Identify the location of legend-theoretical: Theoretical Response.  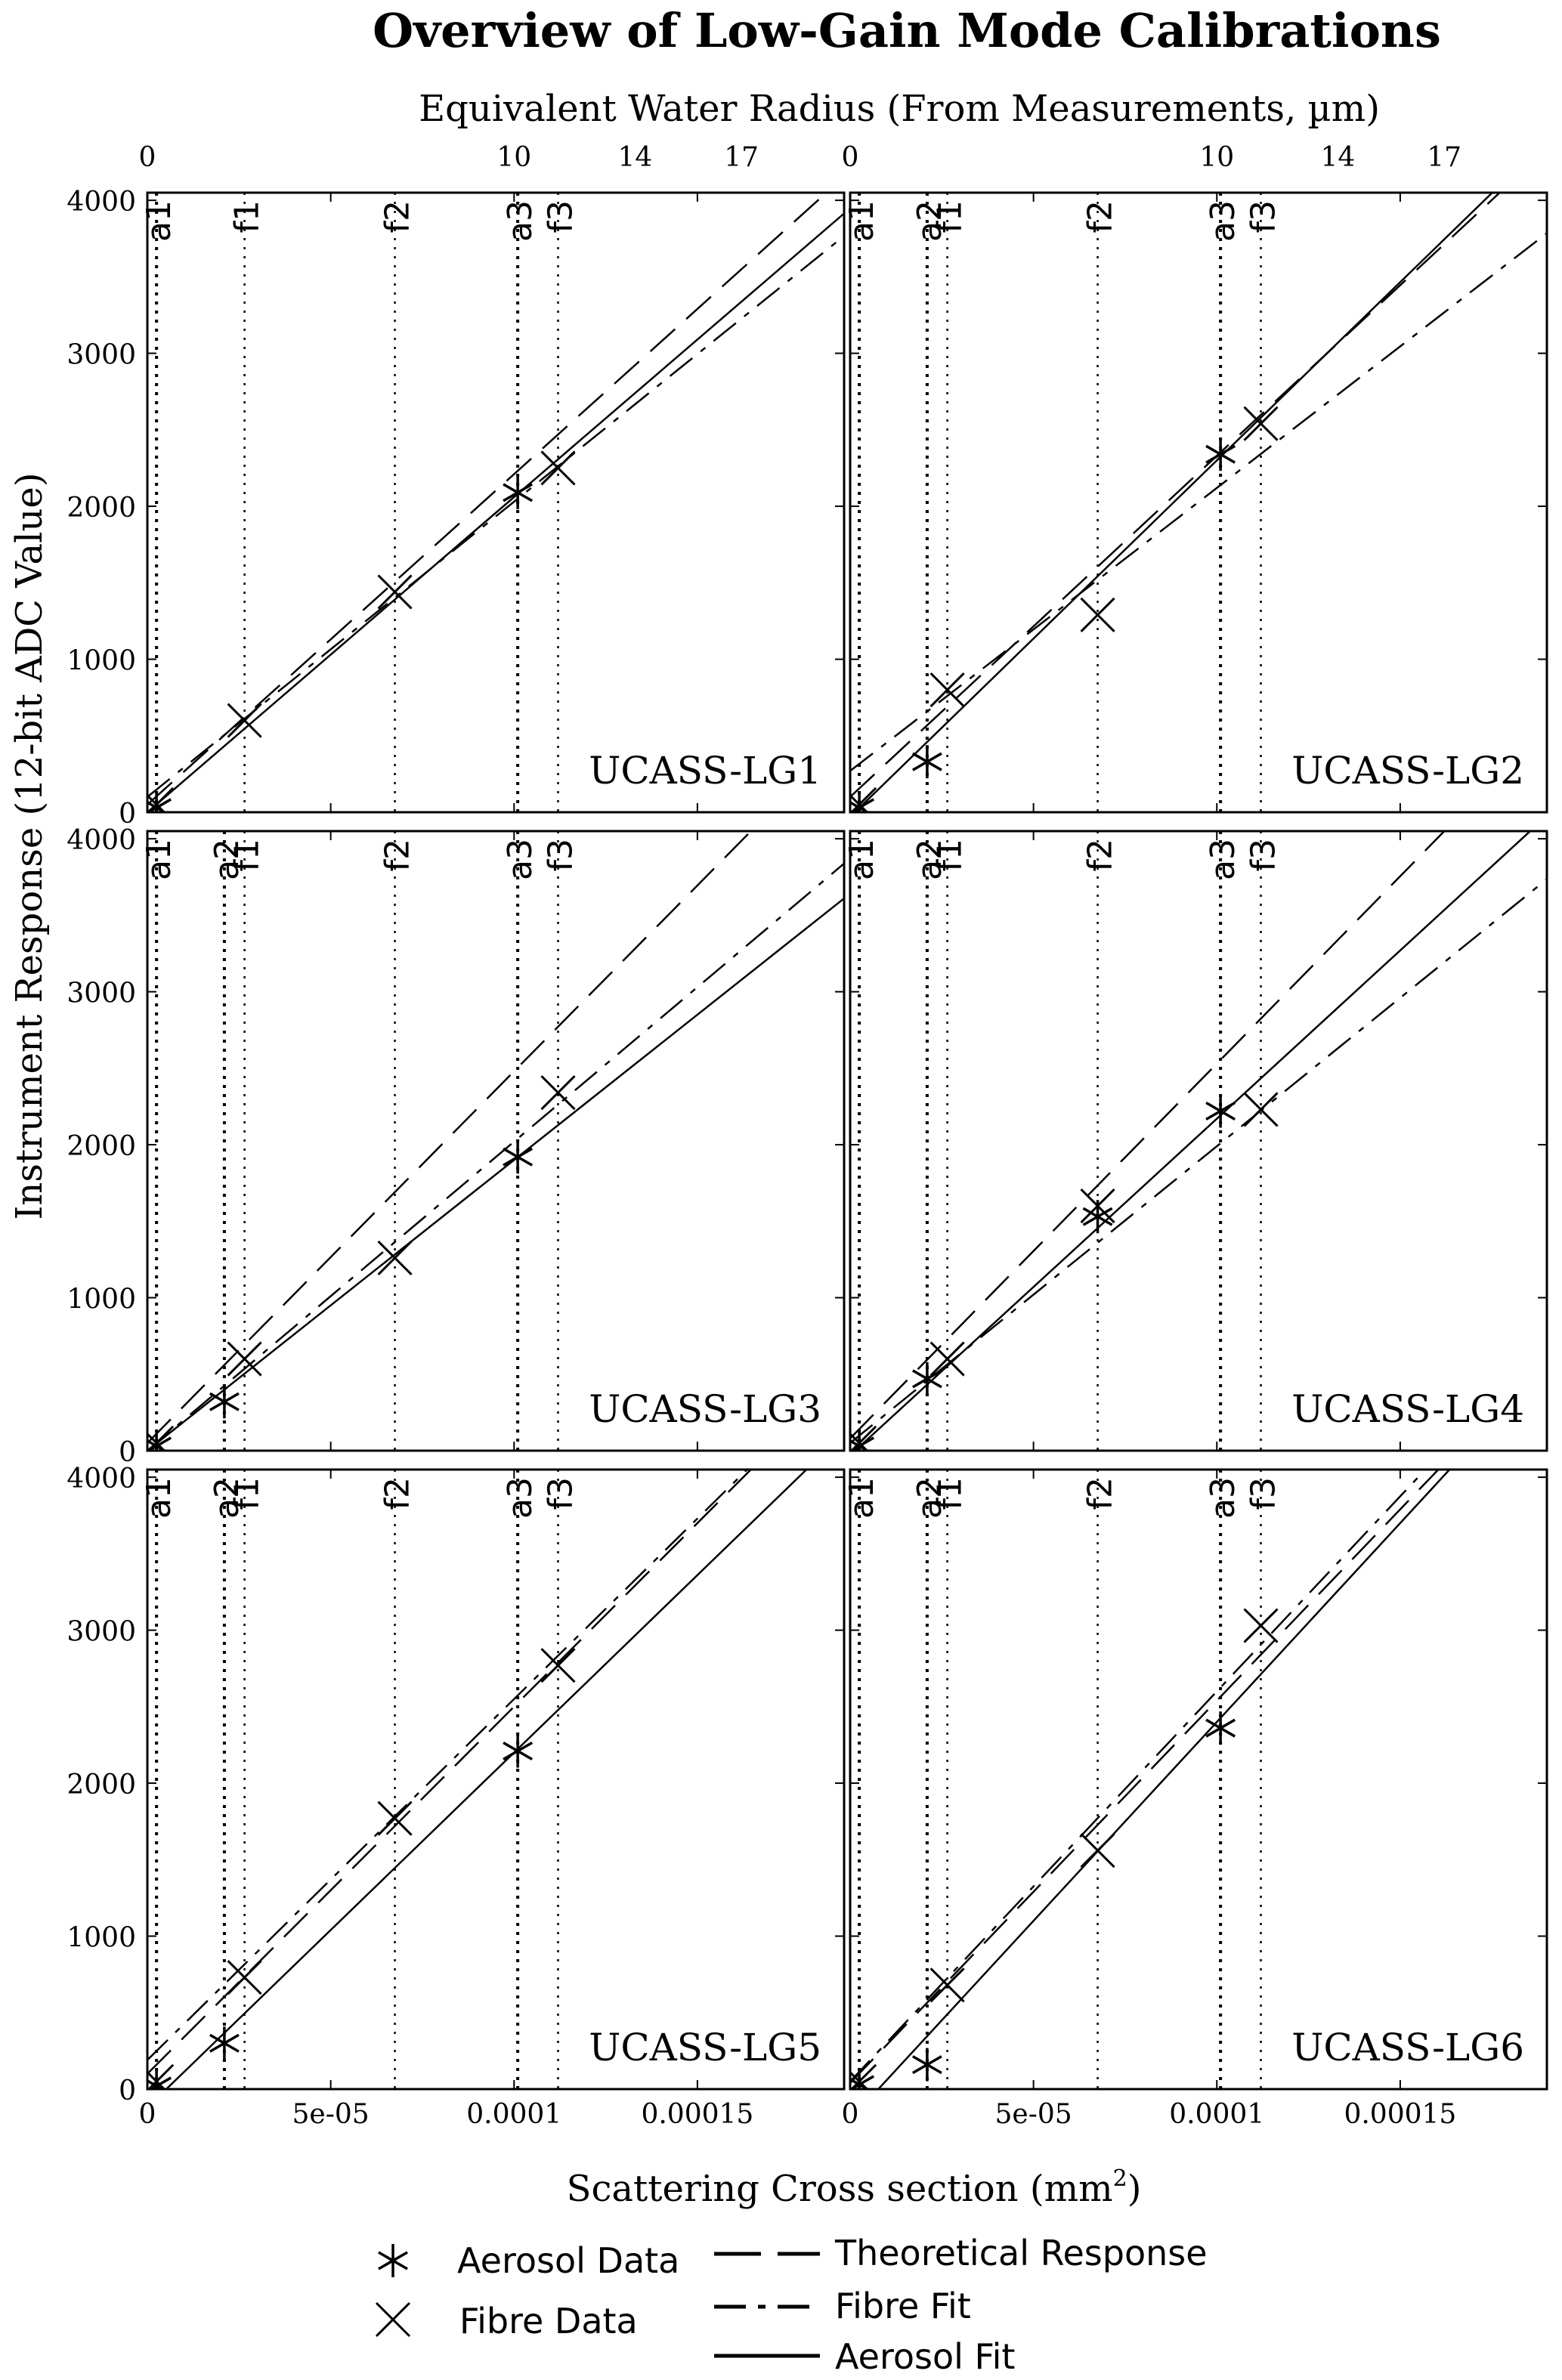
(961, 2253).